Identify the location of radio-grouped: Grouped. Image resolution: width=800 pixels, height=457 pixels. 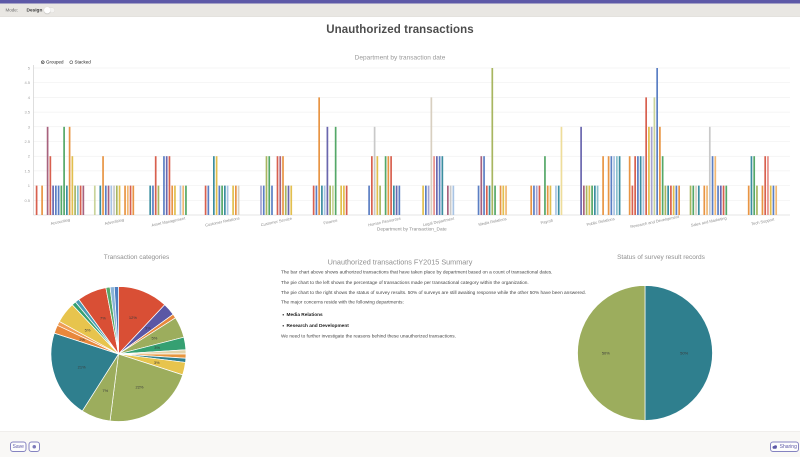
(52, 62).